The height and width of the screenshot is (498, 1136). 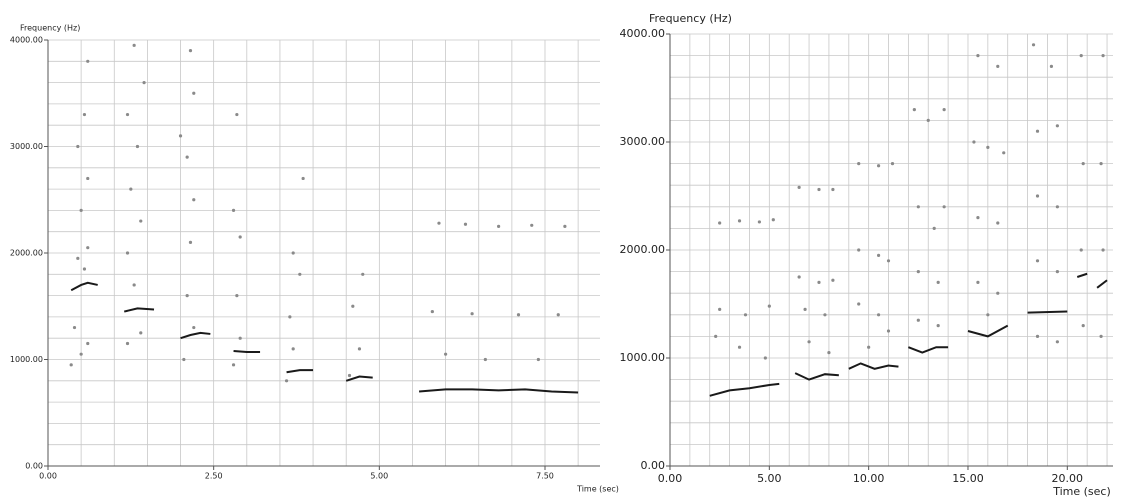 What do you see at coordinates (50, 28) in the screenshot?
I see `y-axis-title: Frequency (Hz)` at bounding box center [50, 28].